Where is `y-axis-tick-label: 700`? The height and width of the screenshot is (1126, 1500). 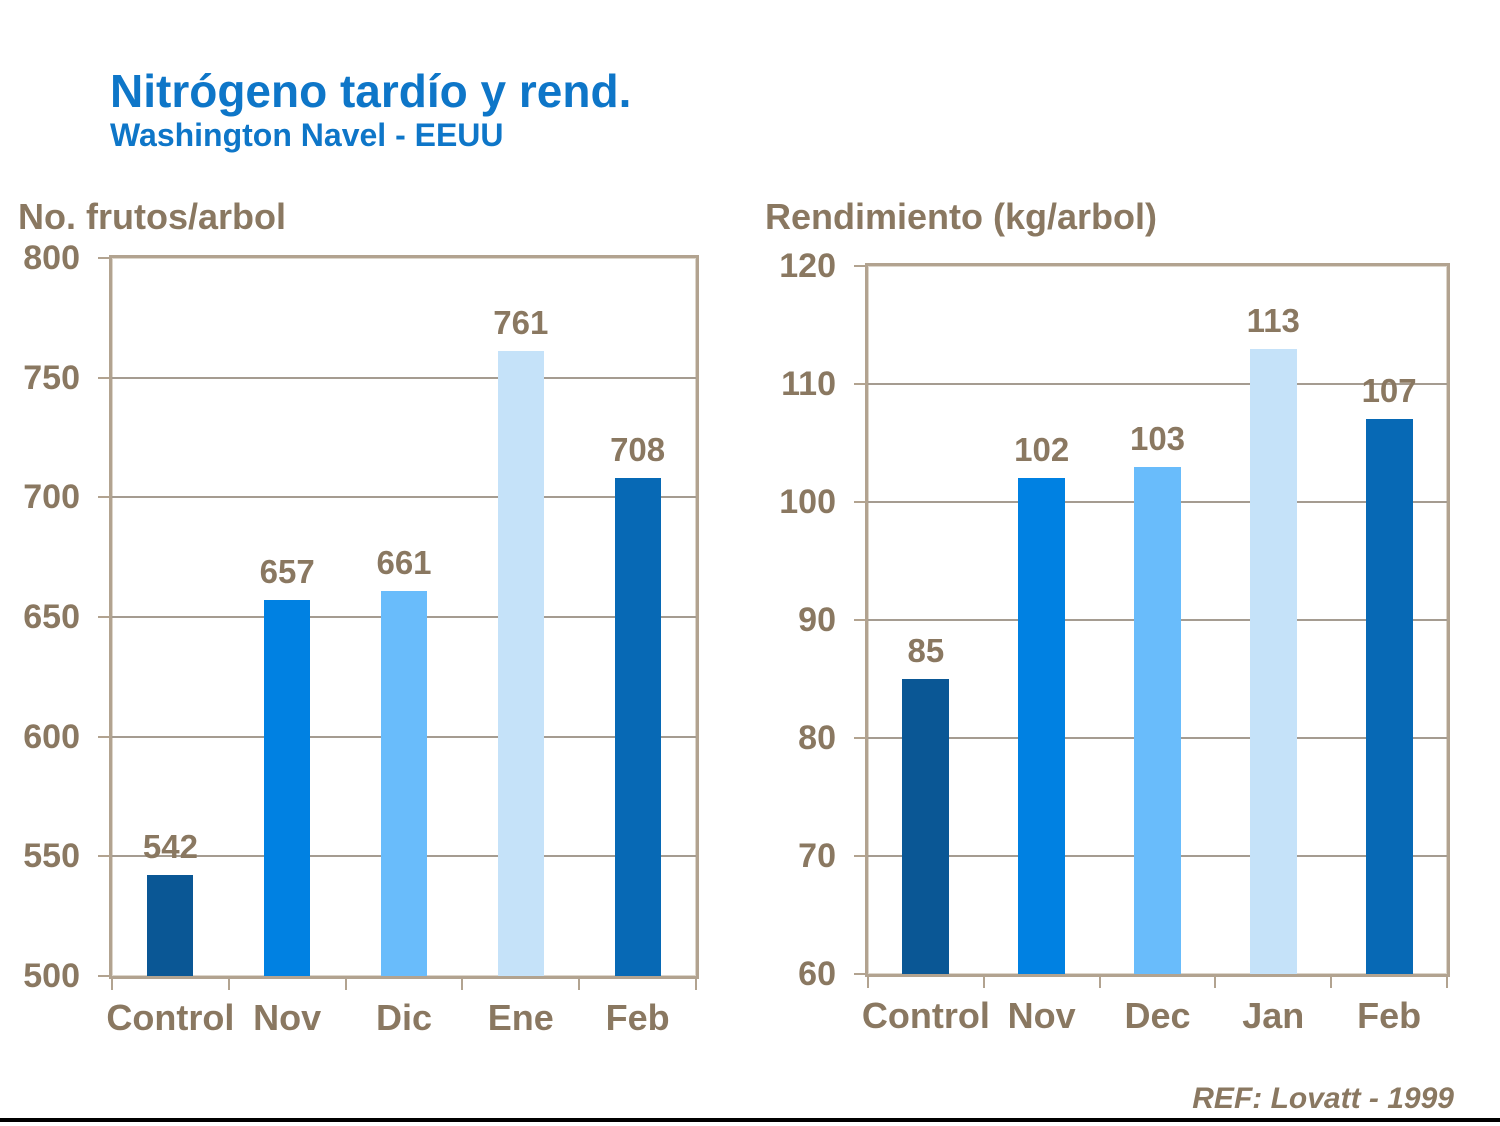 y-axis-tick-label: 700 is located at coordinates (51, 497).